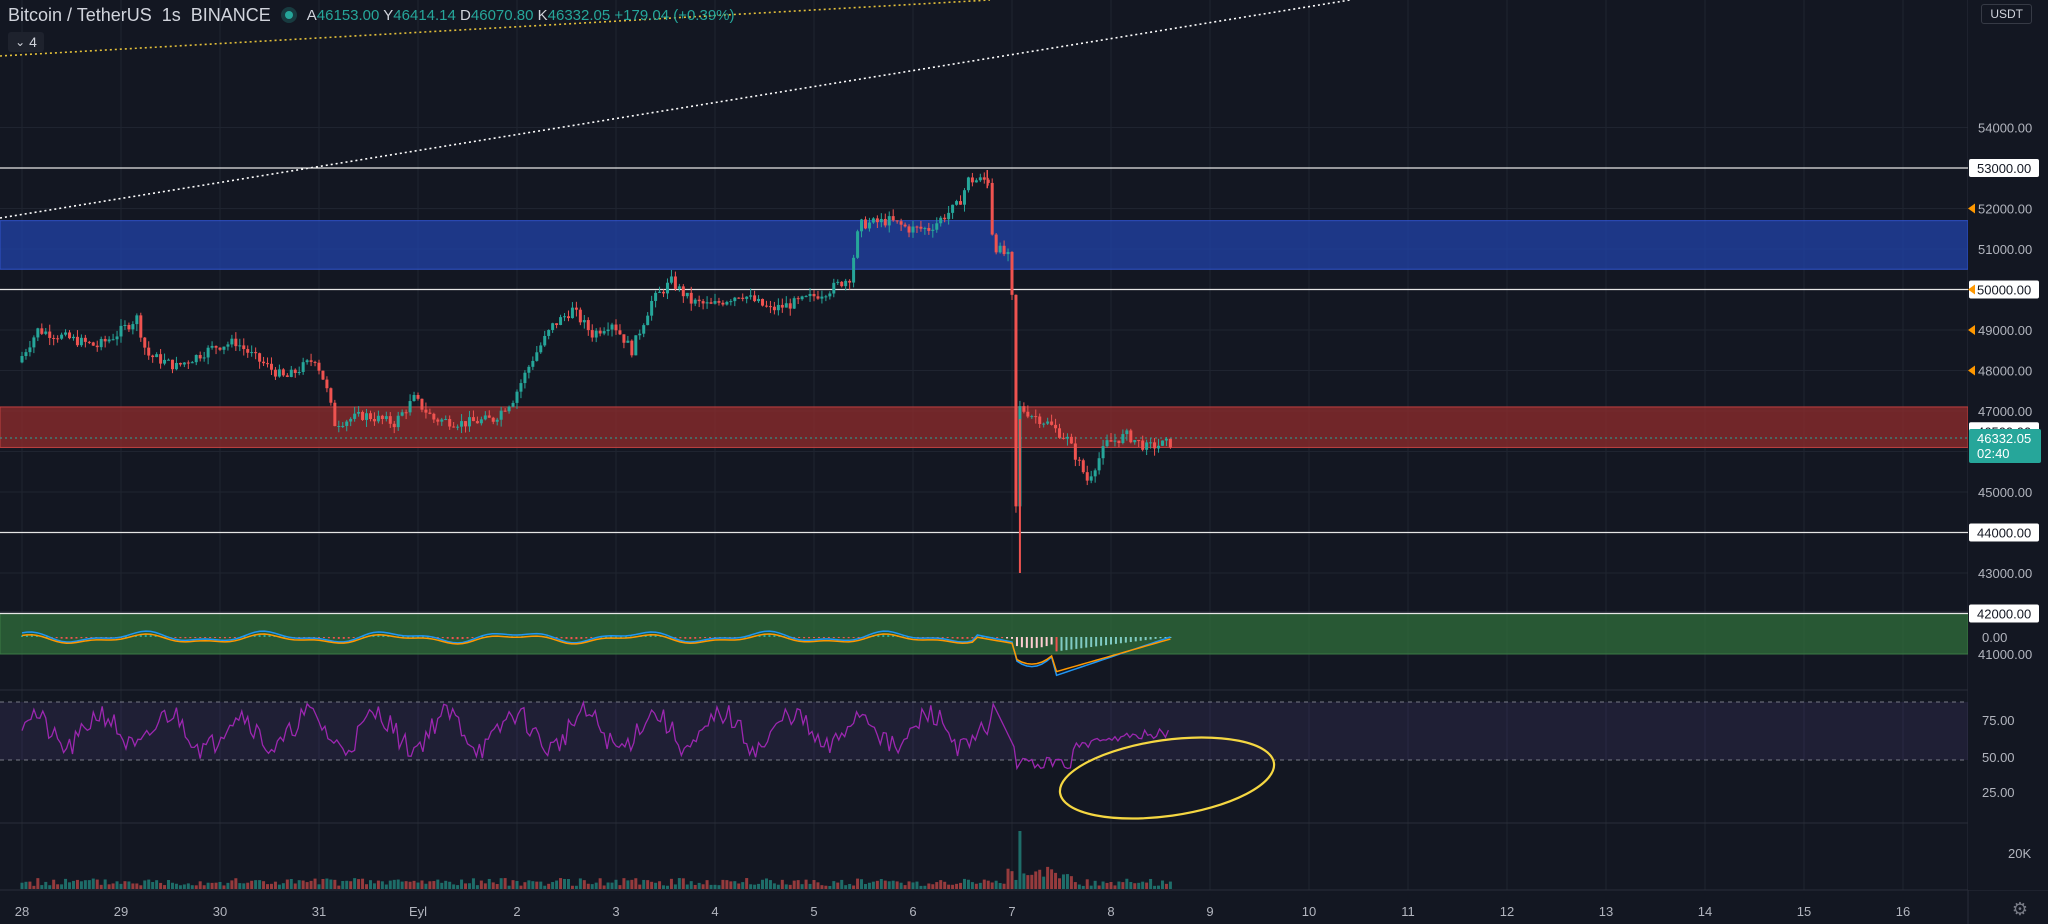 The image size is (2048, 924). Describe the element at coordinates (171, 14) in the screenshot. I see `interval-label: 1s` at that location.